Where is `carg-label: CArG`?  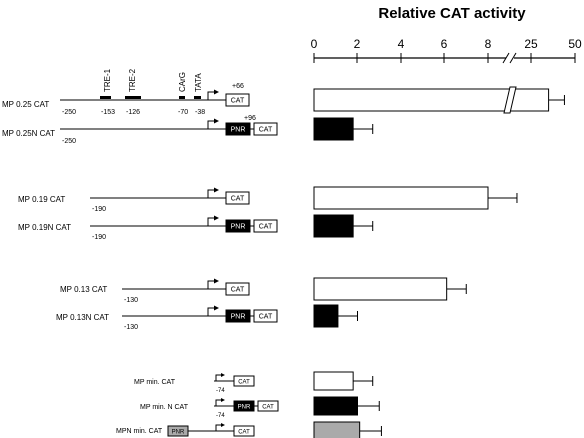 carg-label: CArG is located at coordinates (182, 82).